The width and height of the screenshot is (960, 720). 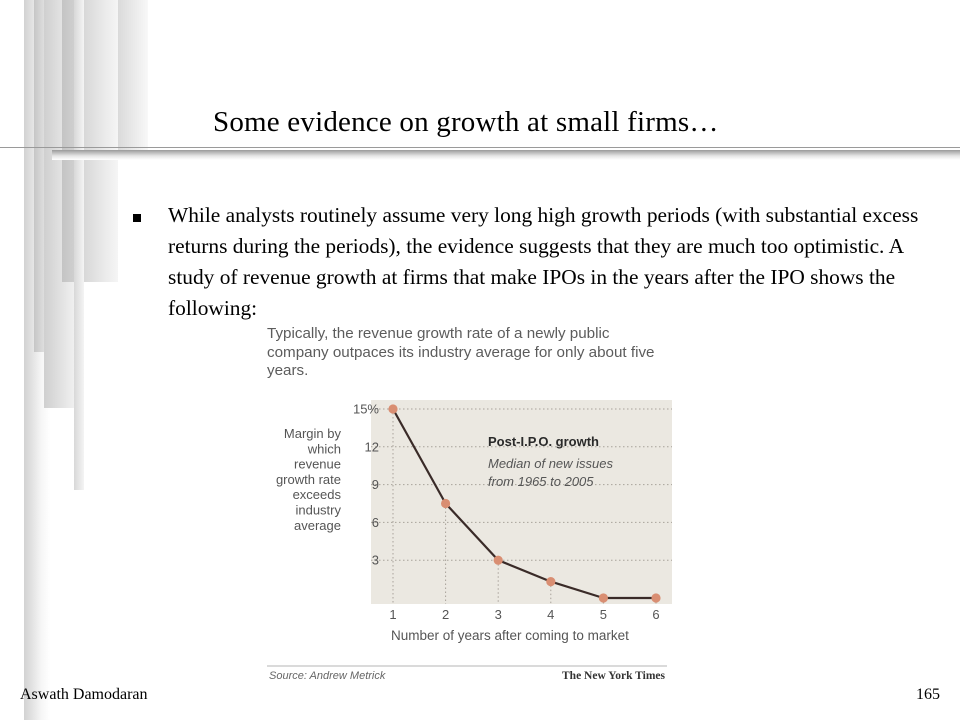 What do you see at coordinates (366, 409) in the screenshot?
I see `y-tick-label: 15%` at bounding box center [366, 409].